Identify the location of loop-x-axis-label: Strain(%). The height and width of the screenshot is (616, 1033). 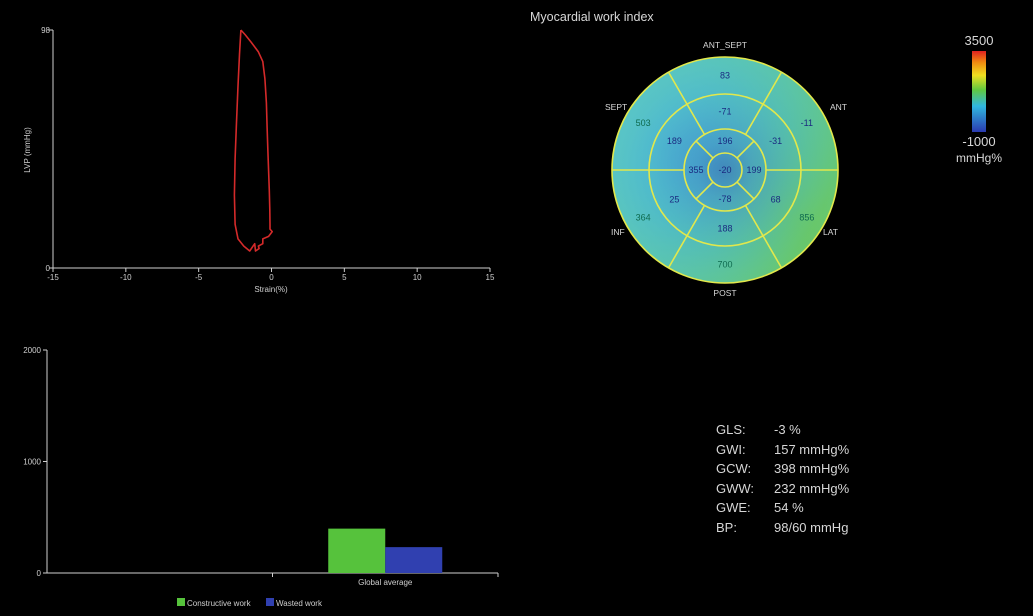
(271, 289).